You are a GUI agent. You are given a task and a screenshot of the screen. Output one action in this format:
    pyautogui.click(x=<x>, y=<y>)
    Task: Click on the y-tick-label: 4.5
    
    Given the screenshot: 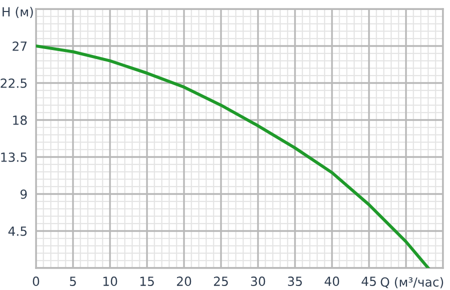 What is the action you would take?
    pyautogui.click(x=17, y=231)
    